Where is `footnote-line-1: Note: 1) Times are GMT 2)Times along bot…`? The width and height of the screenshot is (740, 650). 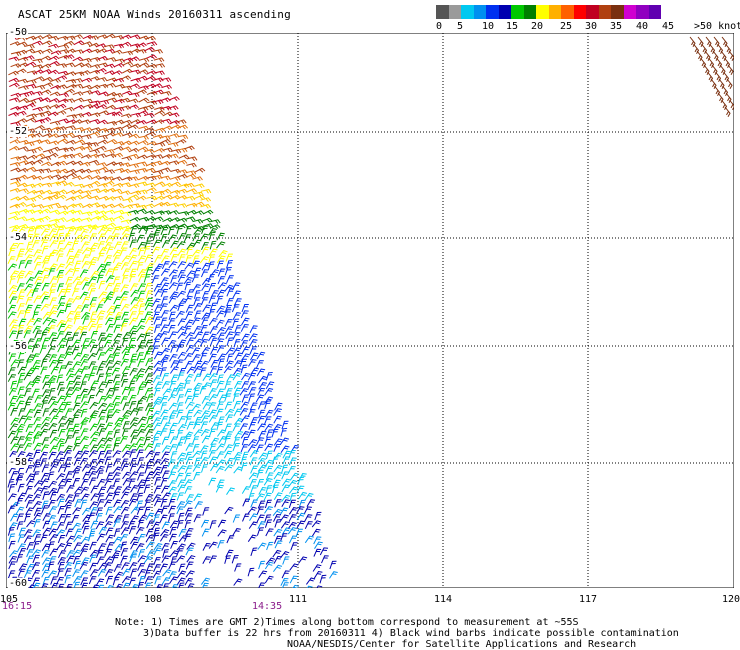 footnote-line-1: Note: 1) Times are GMT 2)Times along bot… is located at coordinates (347, 622).